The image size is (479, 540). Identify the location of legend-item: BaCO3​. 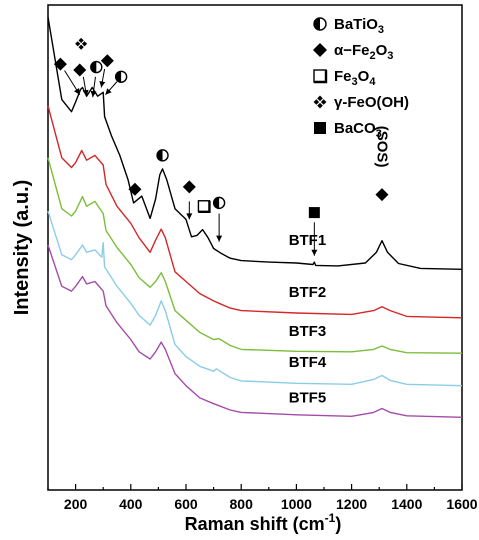
(348, 130).